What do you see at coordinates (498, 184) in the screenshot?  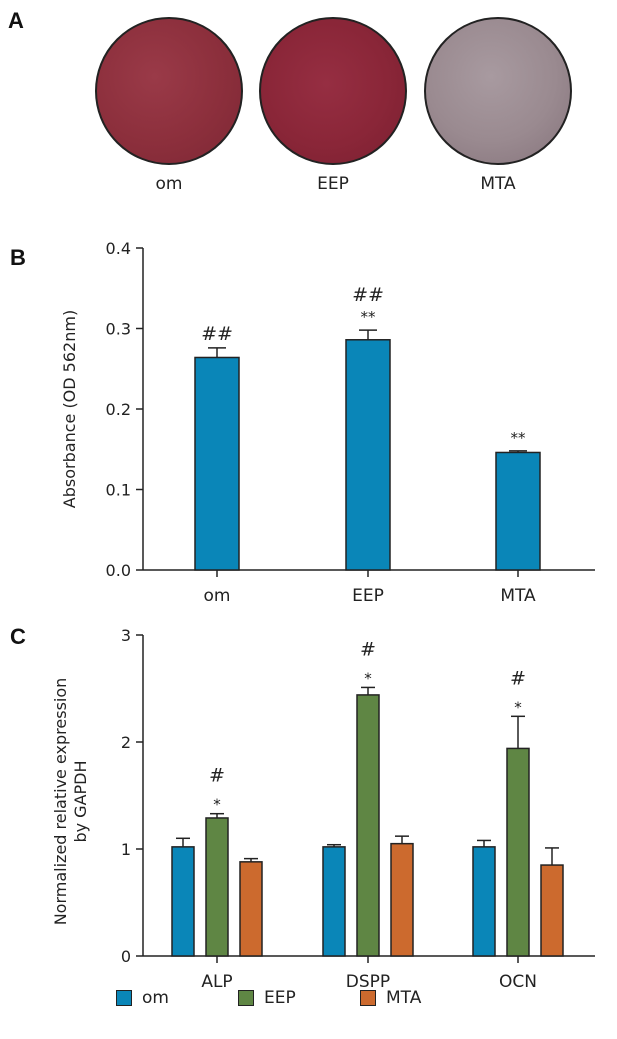 I see `dish-label-mta: MTA` at bounding box center [498, 184].